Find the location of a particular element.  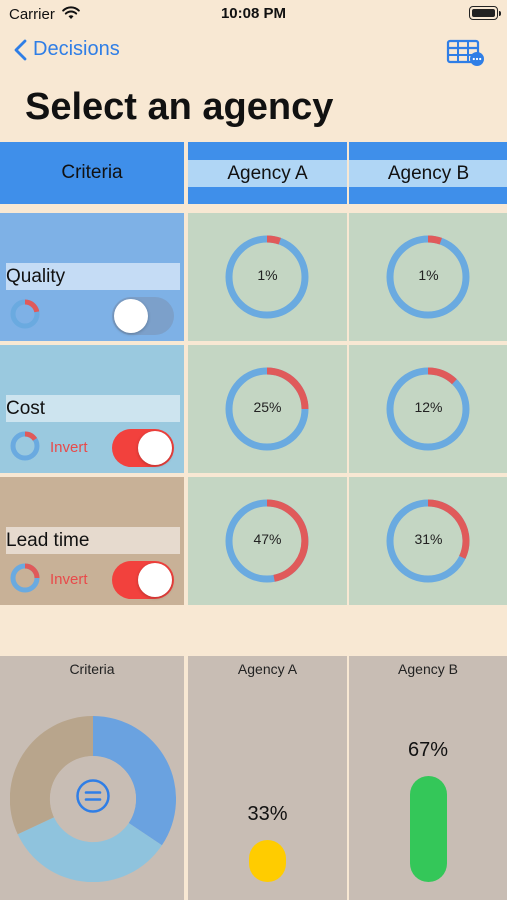

weight-ring-quality is located at coordinates (25, 314).